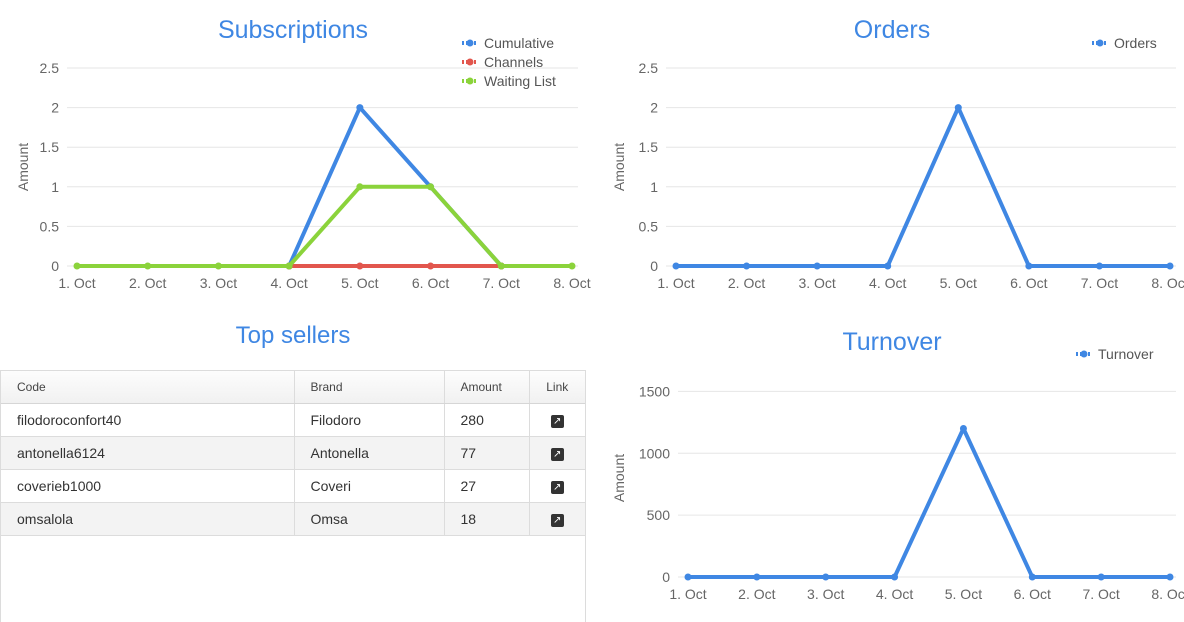  Describe the element at coordinates (1099, 283) in the screenshot. I see `x-tick-label: 7. Oct` at that location.